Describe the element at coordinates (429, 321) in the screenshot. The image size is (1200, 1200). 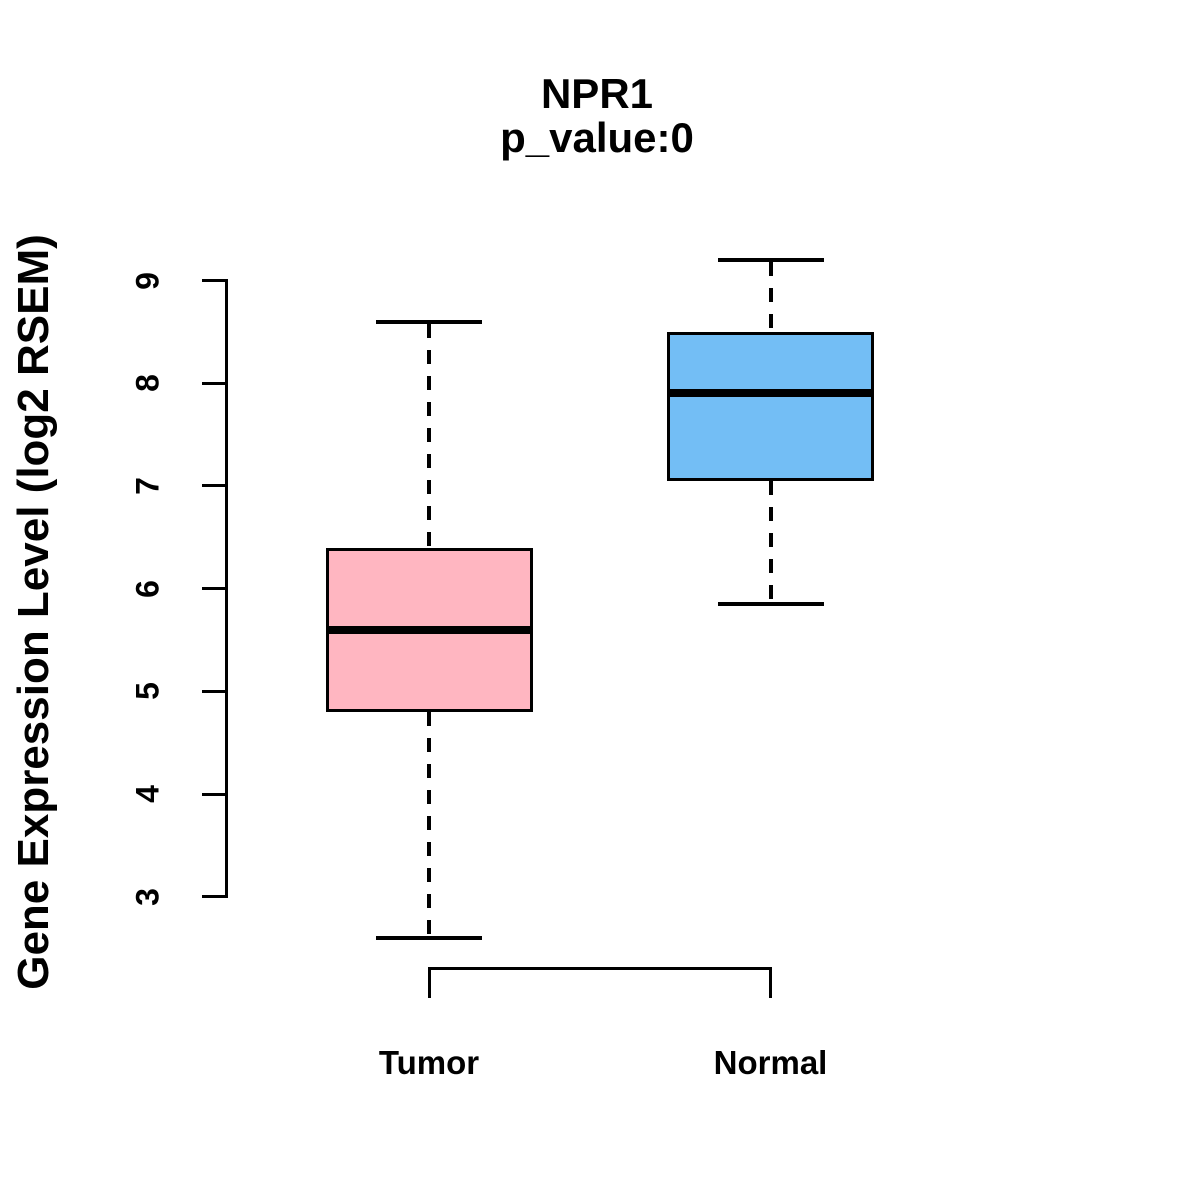
I see `tumor-upper-whisker-cap` at that location.